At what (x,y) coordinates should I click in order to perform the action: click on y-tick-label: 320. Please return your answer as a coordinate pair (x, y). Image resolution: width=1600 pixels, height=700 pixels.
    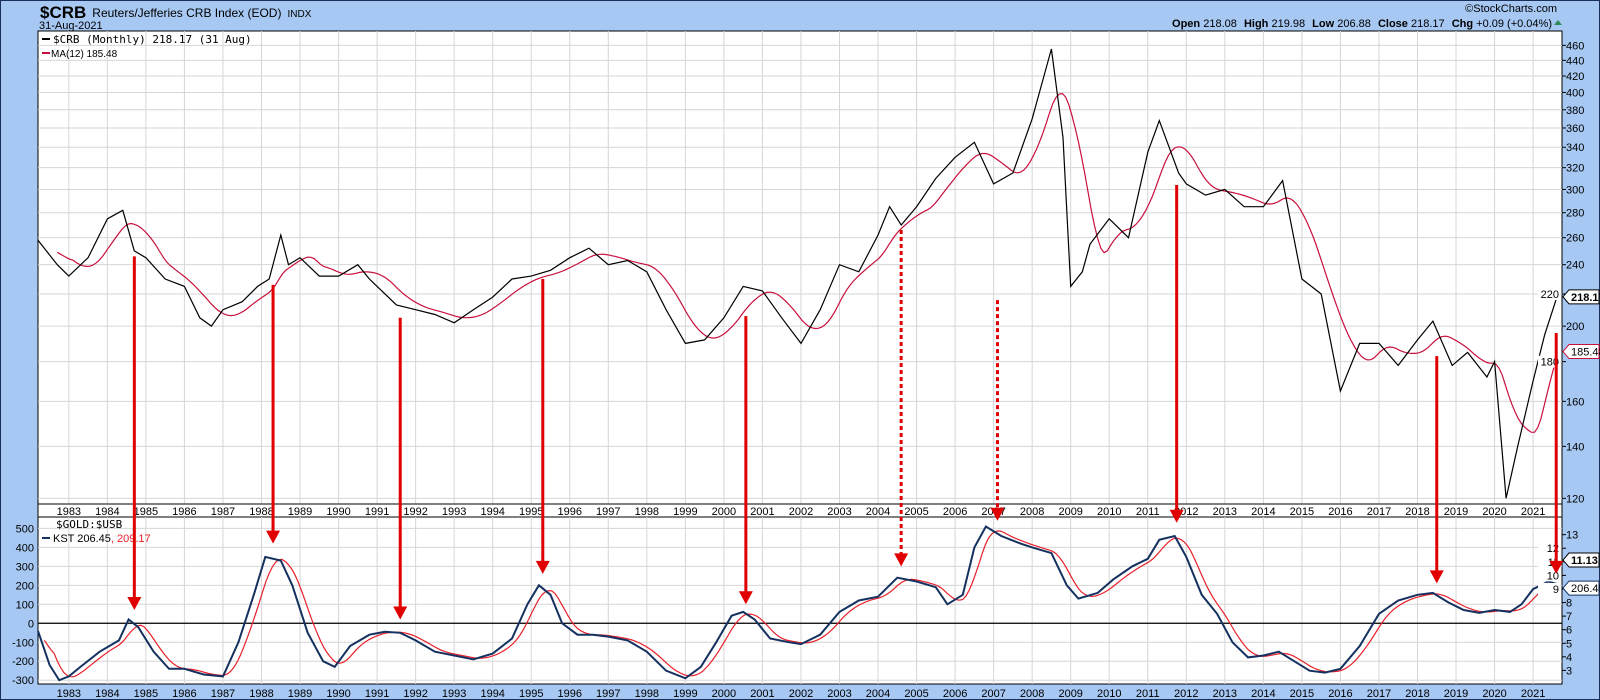
    Looking at the image, I should click on (1575, 169).